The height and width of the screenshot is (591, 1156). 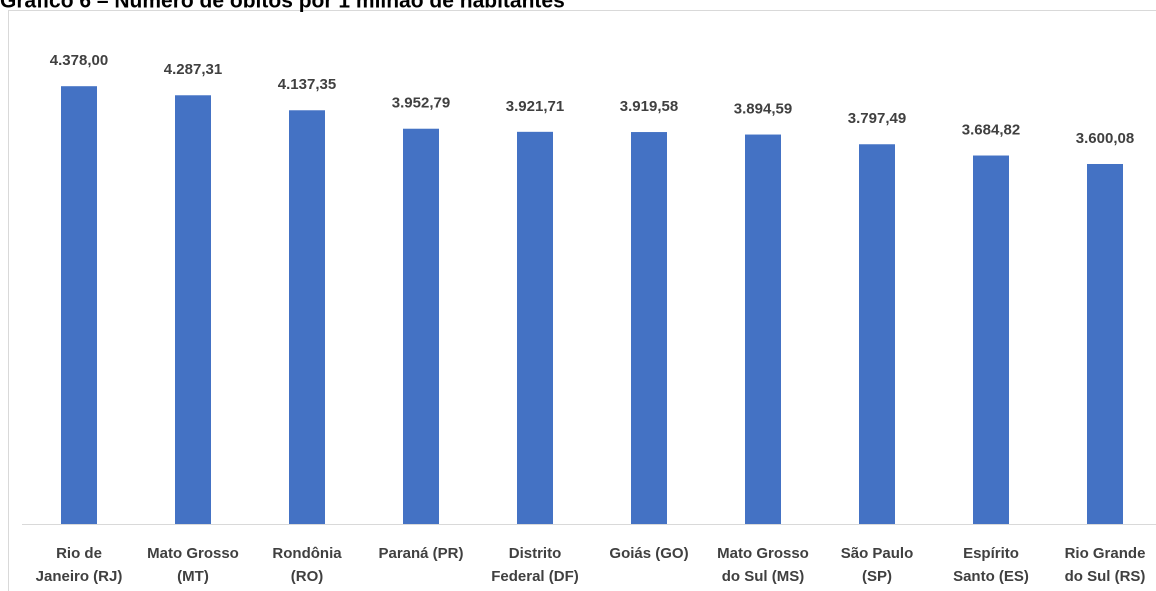 I want to click on data-label: 3.894,59, so click(x=763, y=109).